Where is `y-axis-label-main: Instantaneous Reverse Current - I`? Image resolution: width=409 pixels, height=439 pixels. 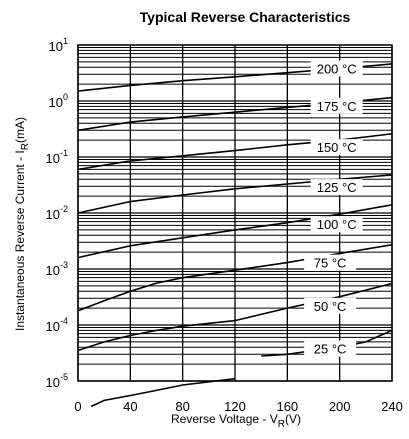 y-axis-label-main: Instantaneous Reverse Current - I is located at coordinates (20, 240).